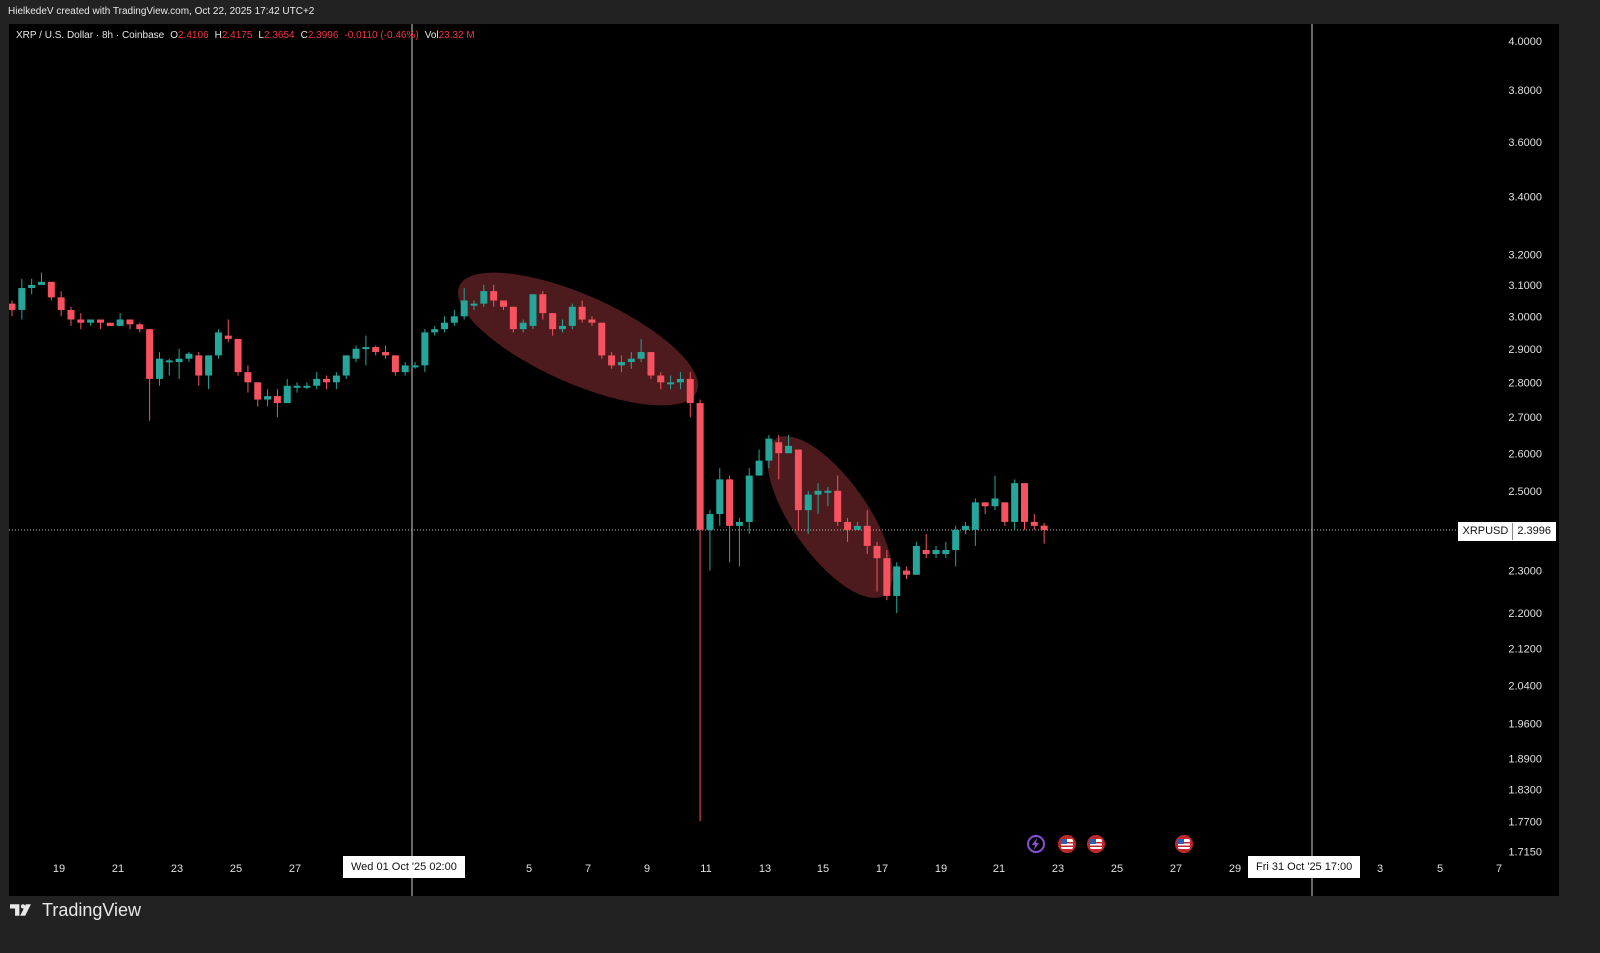  What do you see at coordinates (1036, 844) in the screenshot?
I see `earnings-lightning-icon` at bounding box center [1036, 844].